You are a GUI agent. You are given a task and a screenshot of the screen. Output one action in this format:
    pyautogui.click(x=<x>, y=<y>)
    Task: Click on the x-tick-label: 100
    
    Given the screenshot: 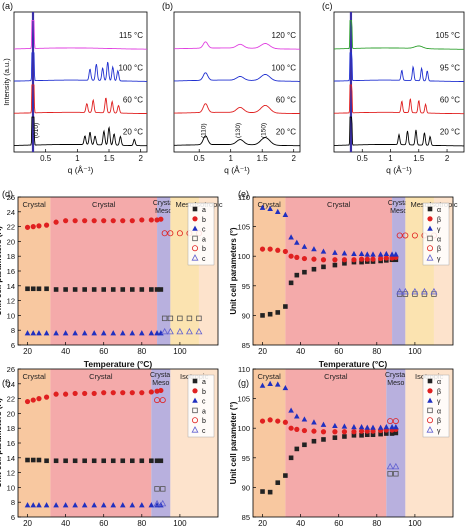 What is the action you would take?
    pyautogui.click(x=180, y=523)
    